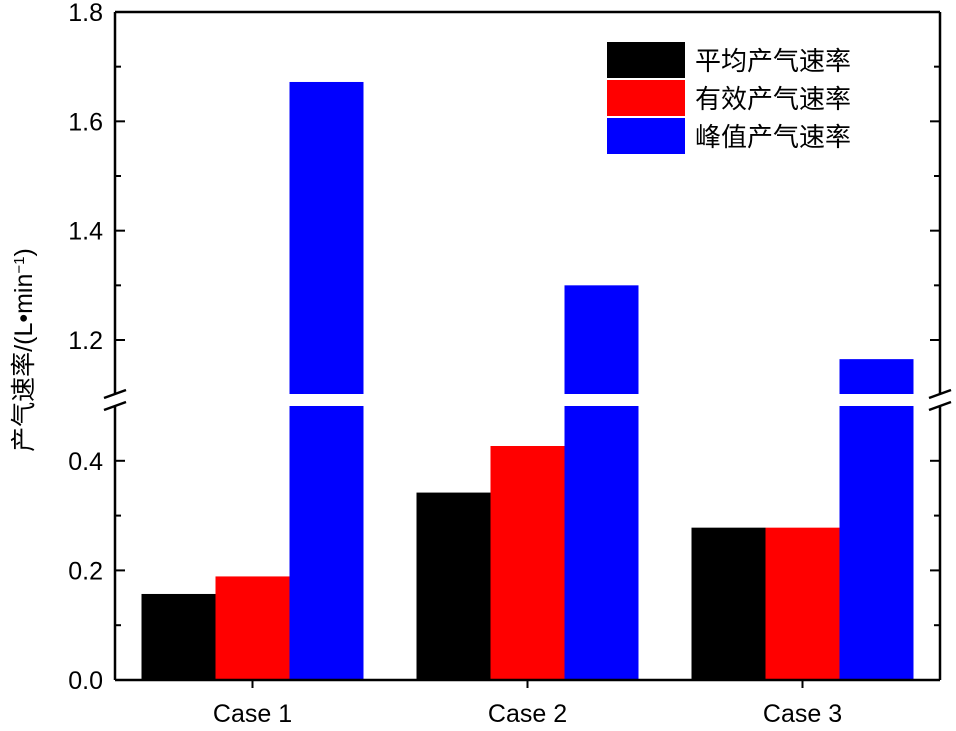  Describe the element at coordinates (773, 100) in the screenshot. I see `legend-label-2: 有效产气速率` at that location.